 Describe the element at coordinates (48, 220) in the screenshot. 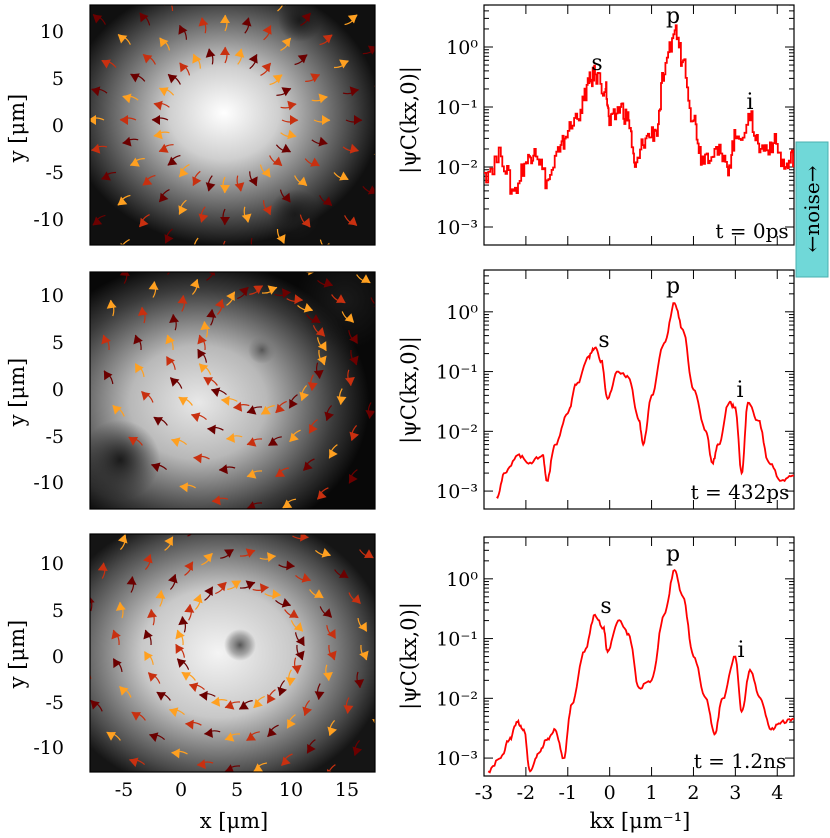

I see `y-tick-label: -10` at that location.